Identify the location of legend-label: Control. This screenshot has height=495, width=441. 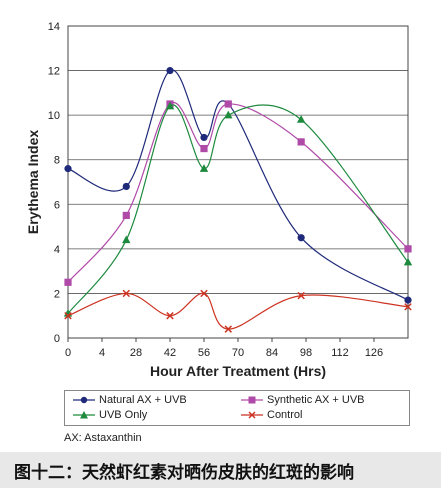
(285, 415).